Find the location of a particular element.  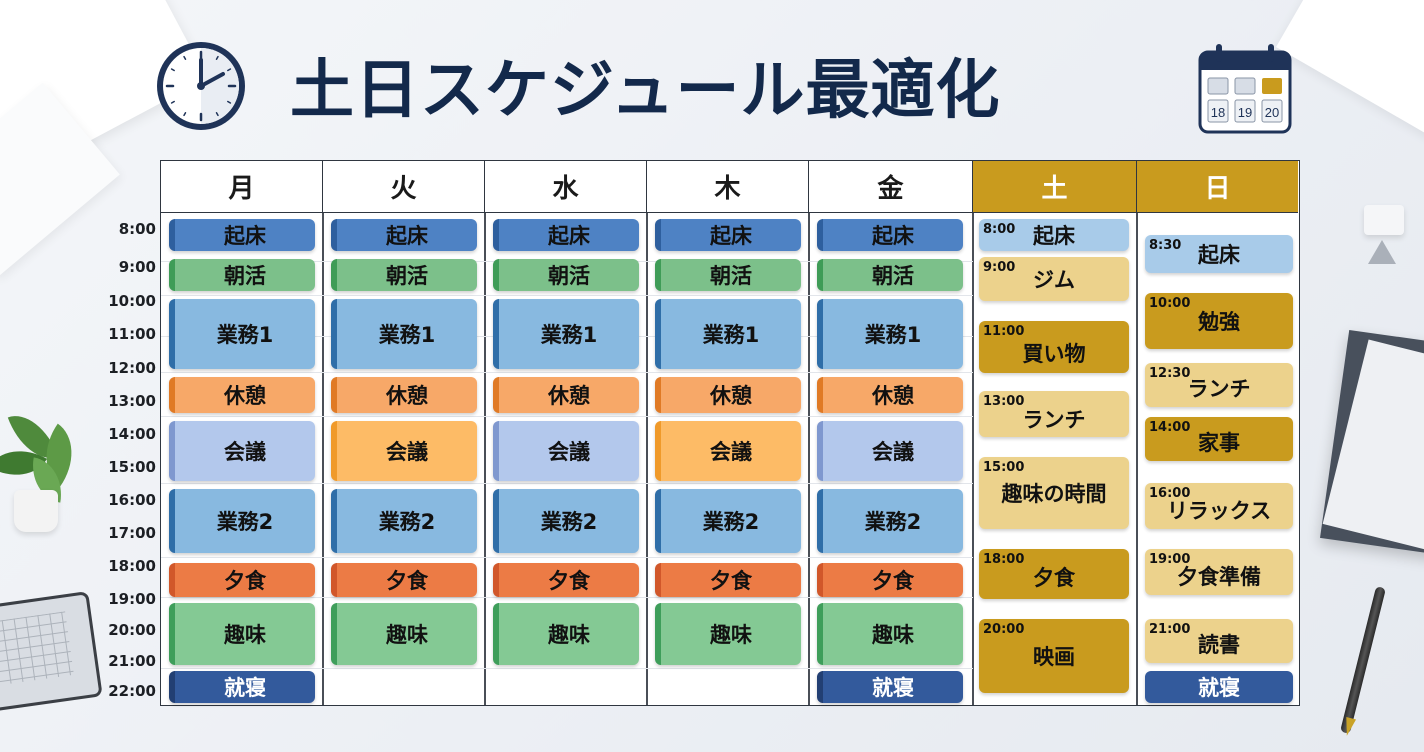

day-header-wed: 水 is located at coordinates (566, 187).